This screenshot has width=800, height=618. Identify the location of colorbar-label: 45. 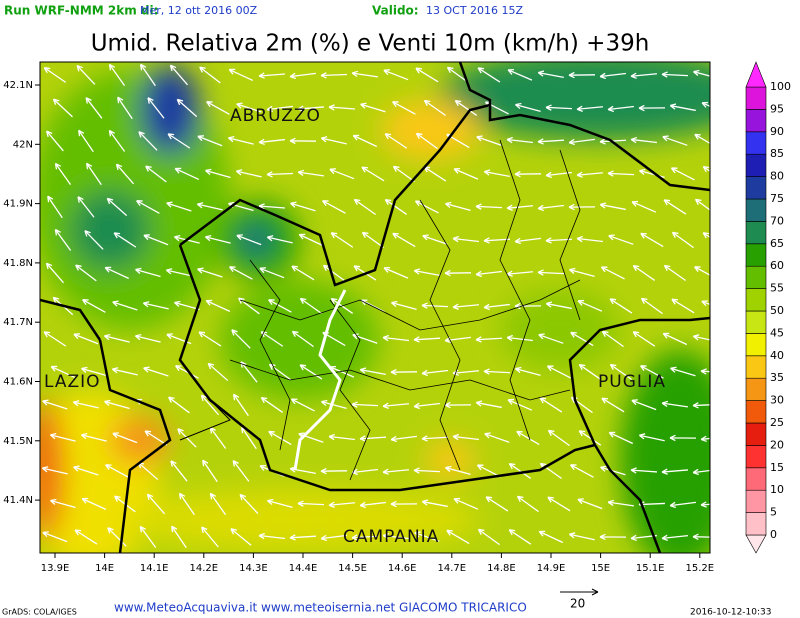
(777, 332).